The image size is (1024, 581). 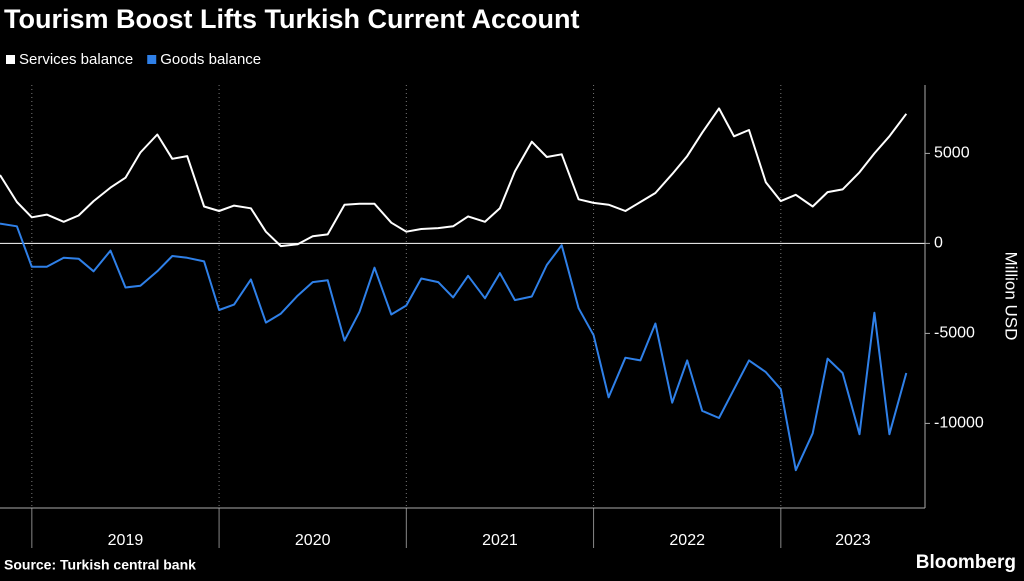 What do you see at coordinates (313, 540) in the screenshot?
I see `x-tick-label: 2020` at bounding box center [313, 540].